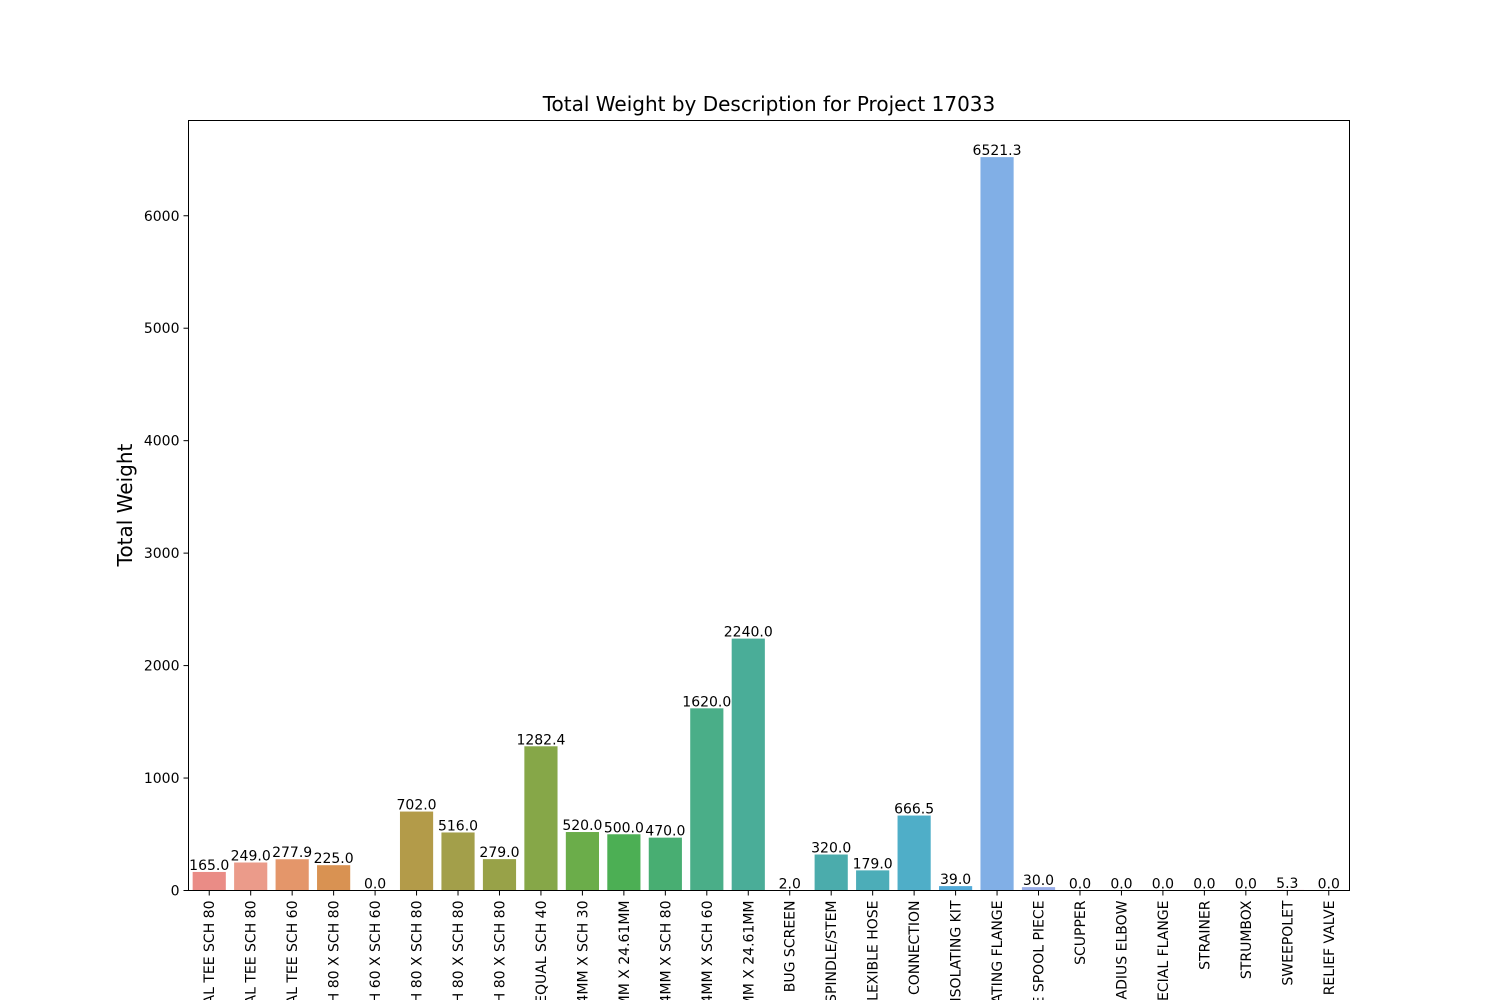 This screenshot has height=1000, width=1500. I want to click on bar-value-label: 279.0, so click(499, 853).